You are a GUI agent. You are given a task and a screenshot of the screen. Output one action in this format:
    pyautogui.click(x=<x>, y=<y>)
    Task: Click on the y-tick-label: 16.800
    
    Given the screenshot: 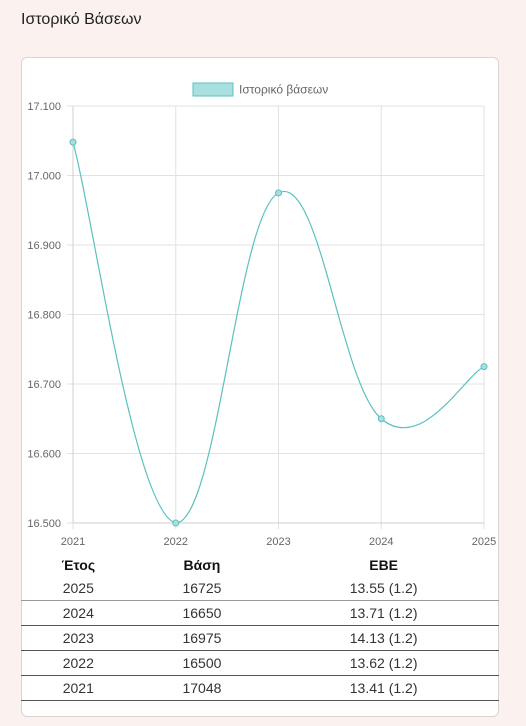 What is the action you would take?
    pyautogui.click(x=44, y=316)
    